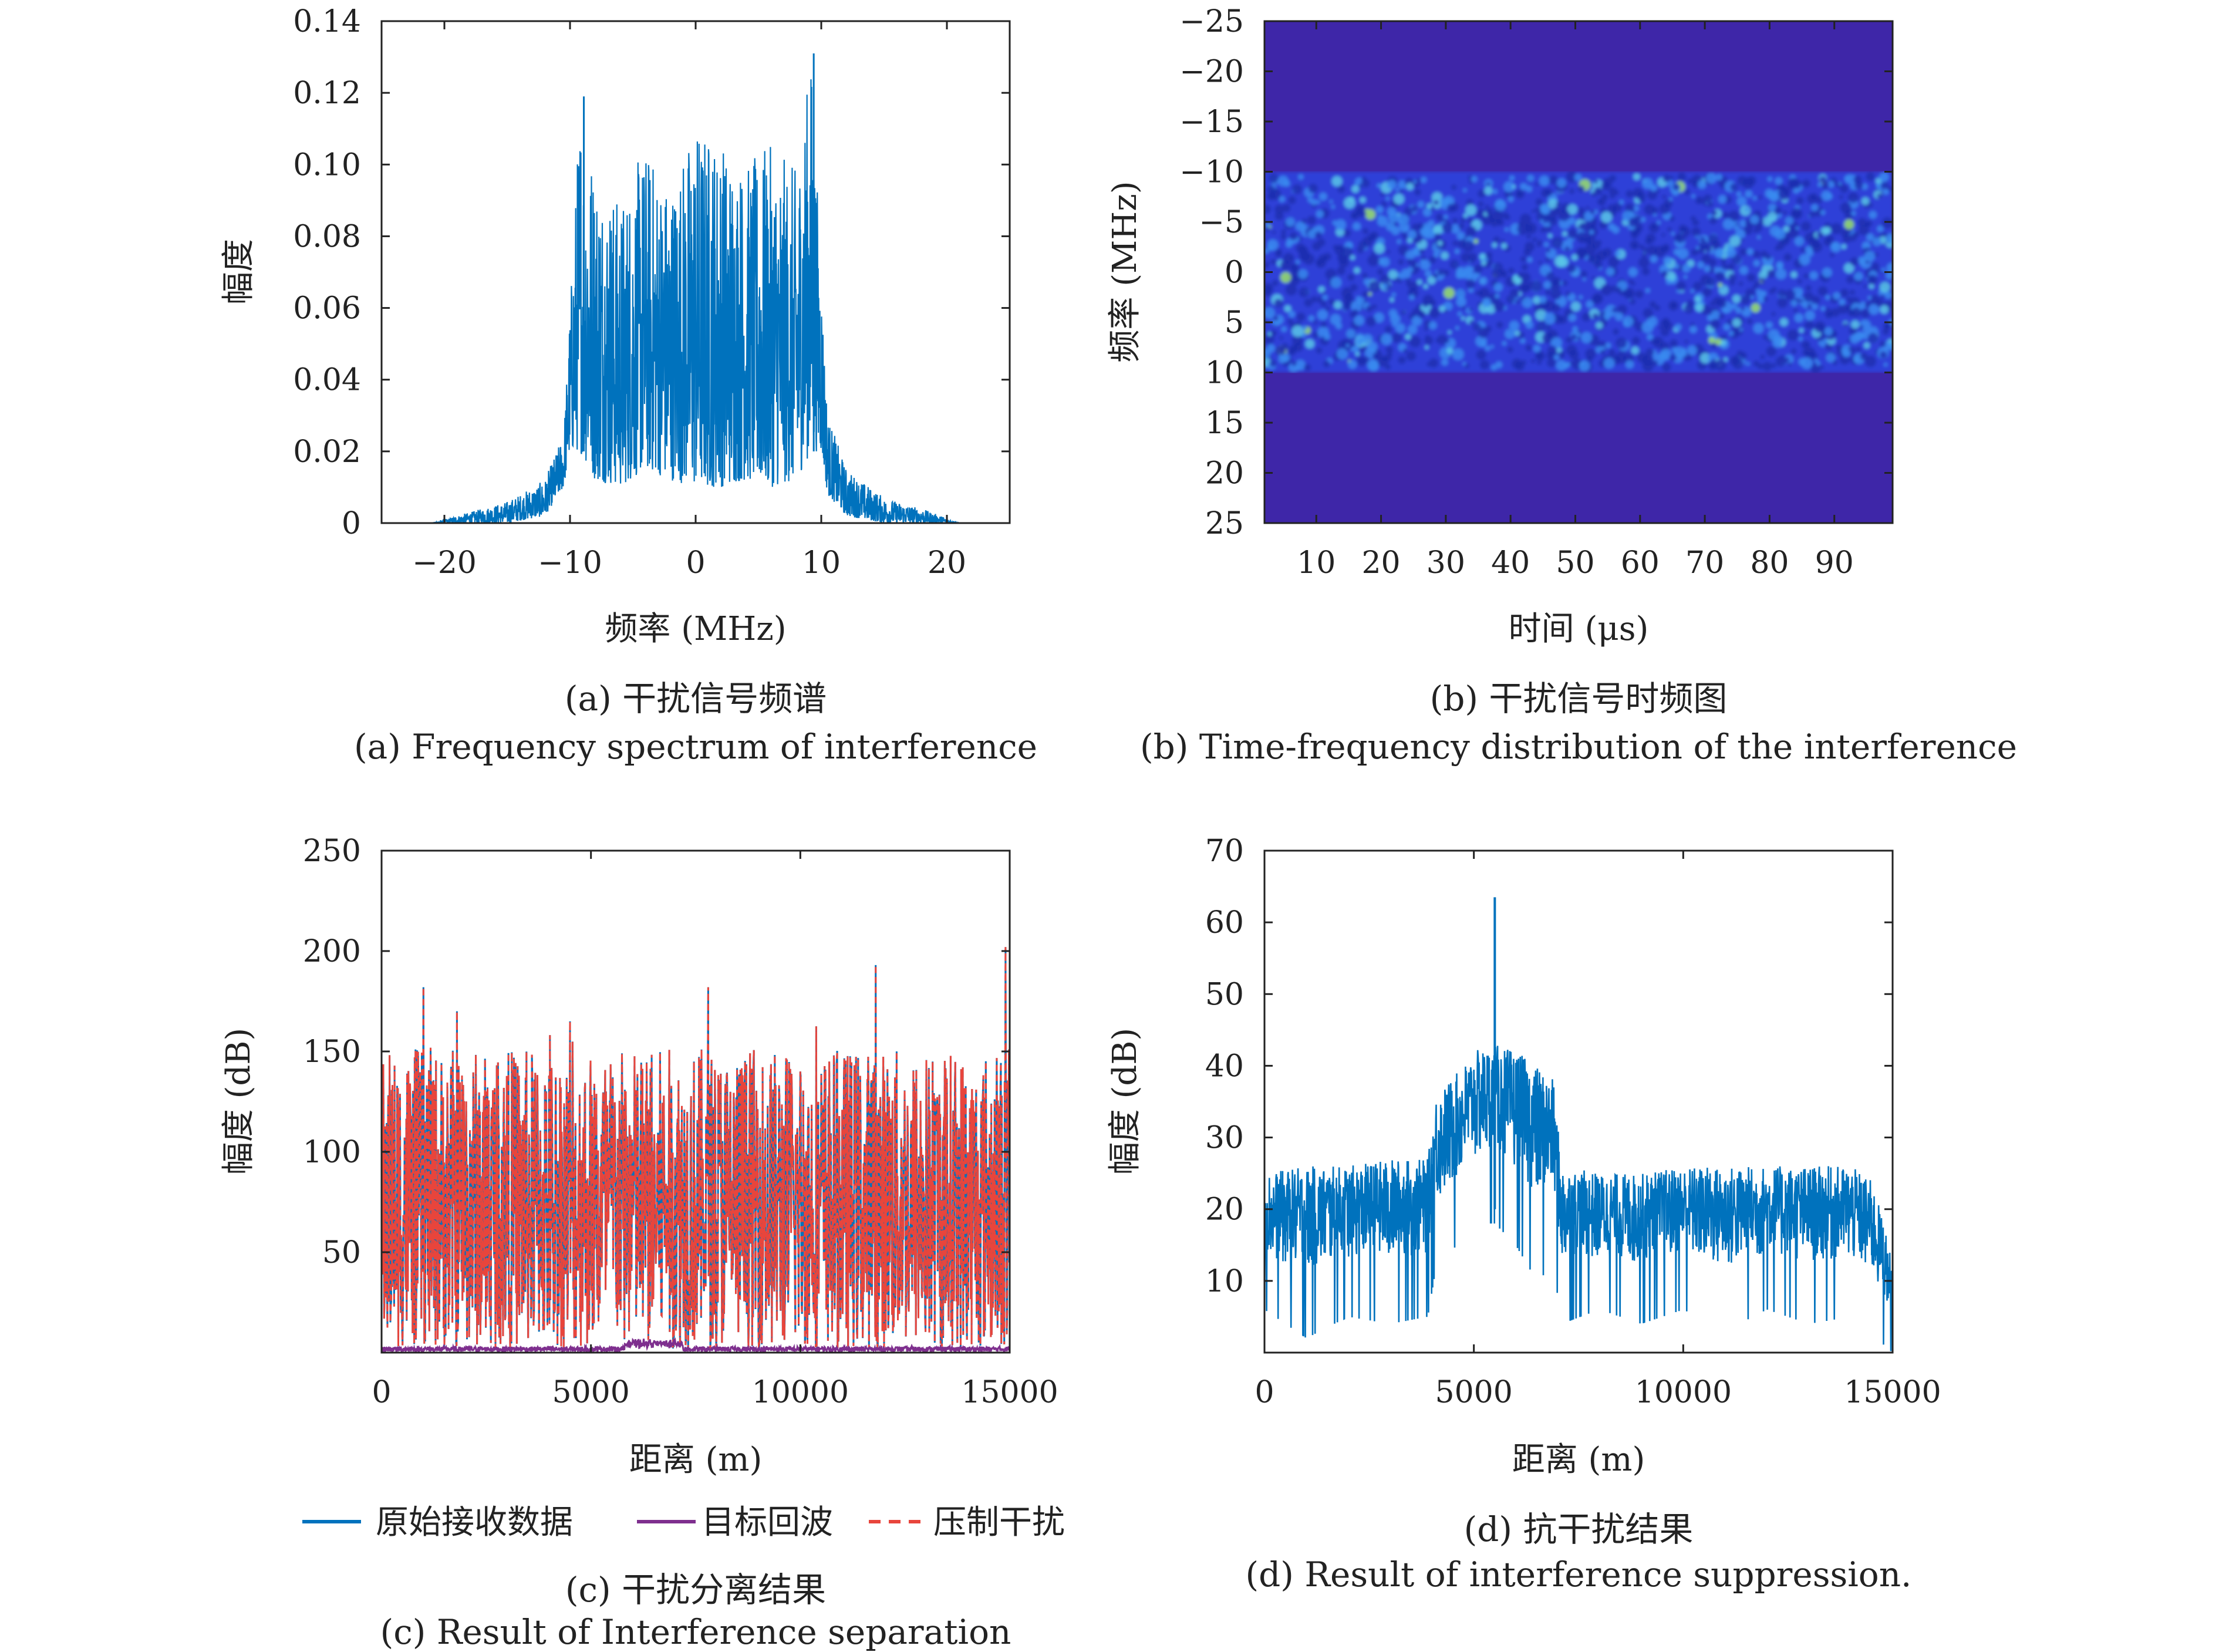  What do you see at coordinates (1224, 423) in the screenshot?
I see `y-tick-label-b: 15` at bounding box center [1224, 423].